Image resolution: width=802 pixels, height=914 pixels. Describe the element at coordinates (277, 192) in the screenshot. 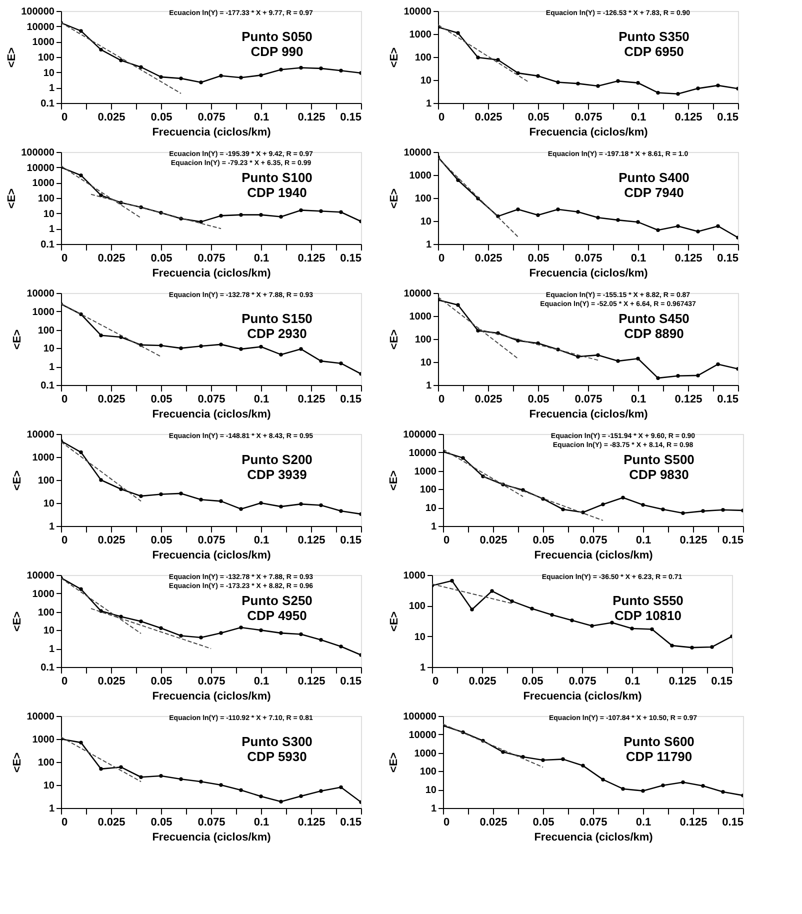

I see `text: CDP 1940` at that location.